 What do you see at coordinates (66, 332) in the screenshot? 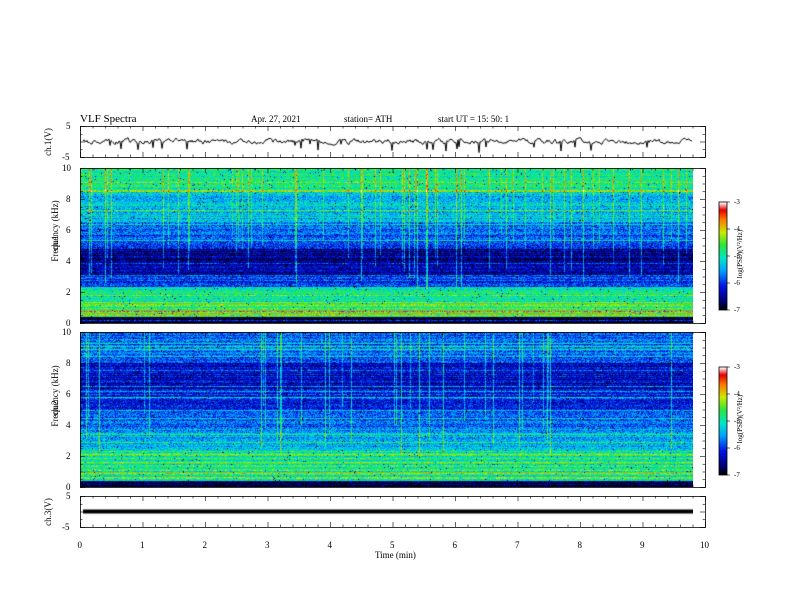
I see `ch2-spec-ytick-0: 10` at bounding box center [66, 332].